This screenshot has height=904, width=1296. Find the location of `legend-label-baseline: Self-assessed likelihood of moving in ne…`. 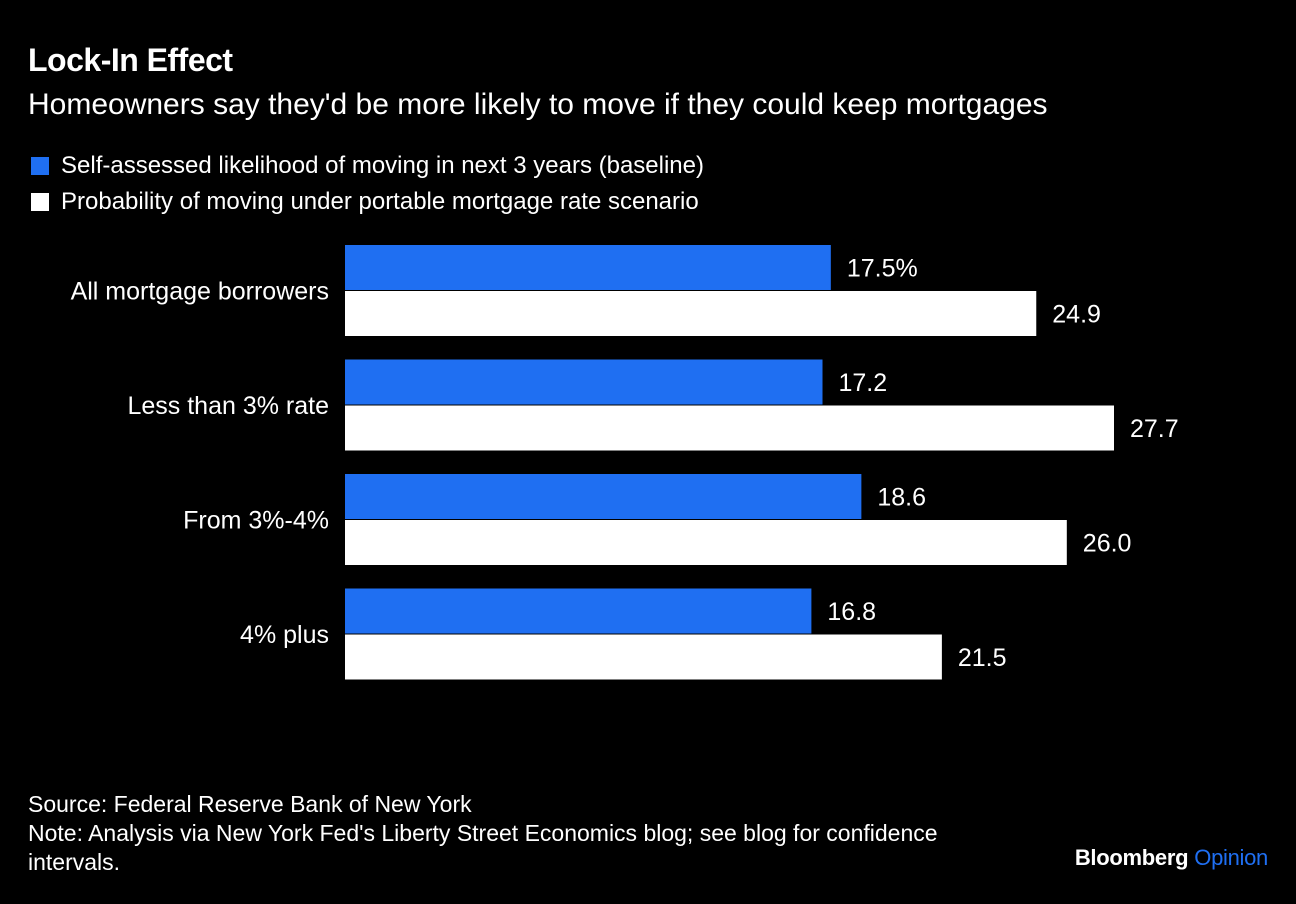

legend-label-baseline: Self-assessed likelihood of moving in ne… is located at coordinates (382, 165).